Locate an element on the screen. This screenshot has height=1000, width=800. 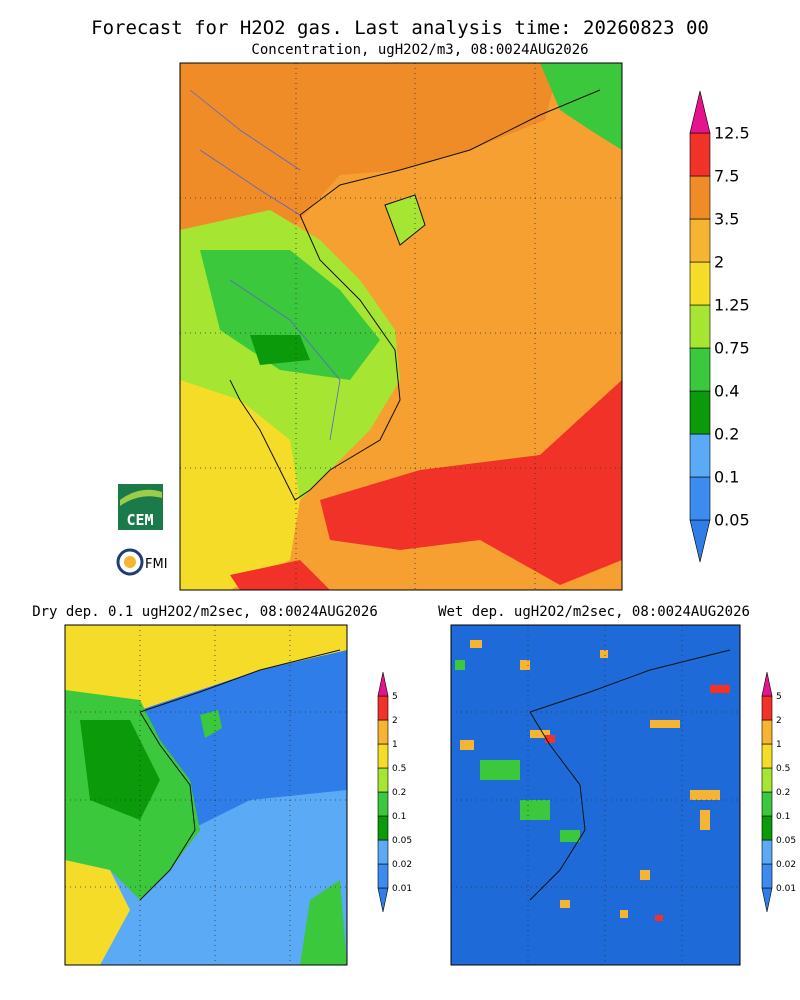
fmi-label: FMI is located at coordinates (156, 564).